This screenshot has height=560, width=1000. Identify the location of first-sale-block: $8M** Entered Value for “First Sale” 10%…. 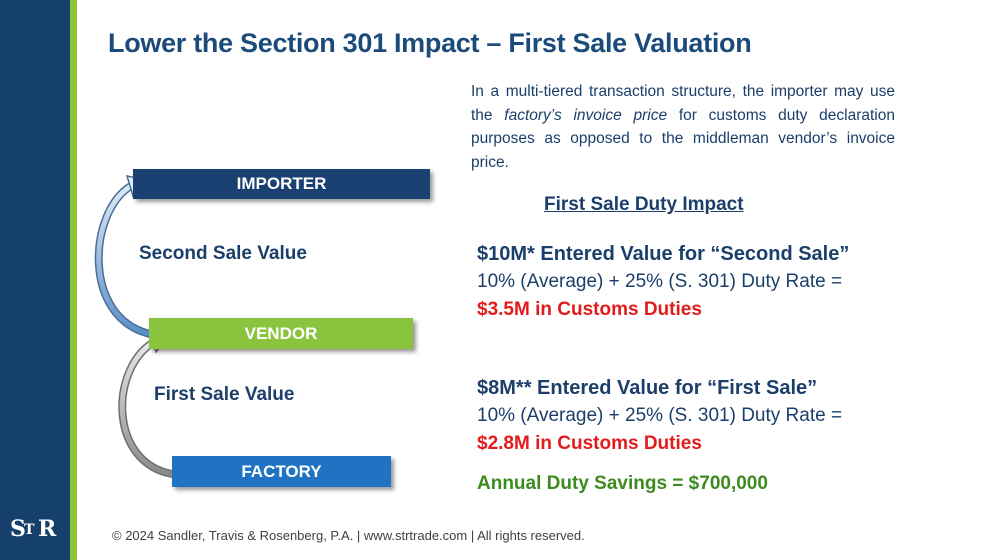
(697, 416).